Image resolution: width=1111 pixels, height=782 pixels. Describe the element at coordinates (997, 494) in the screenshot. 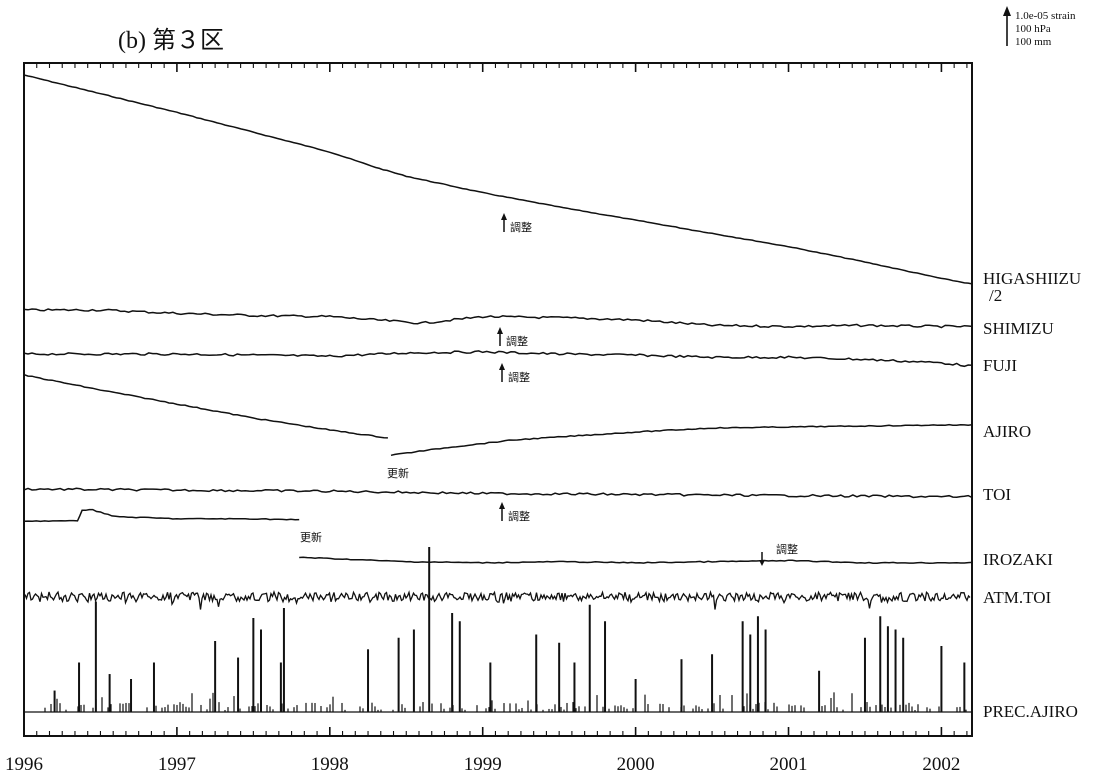

I see `series-label-toi: TOI` at that location.